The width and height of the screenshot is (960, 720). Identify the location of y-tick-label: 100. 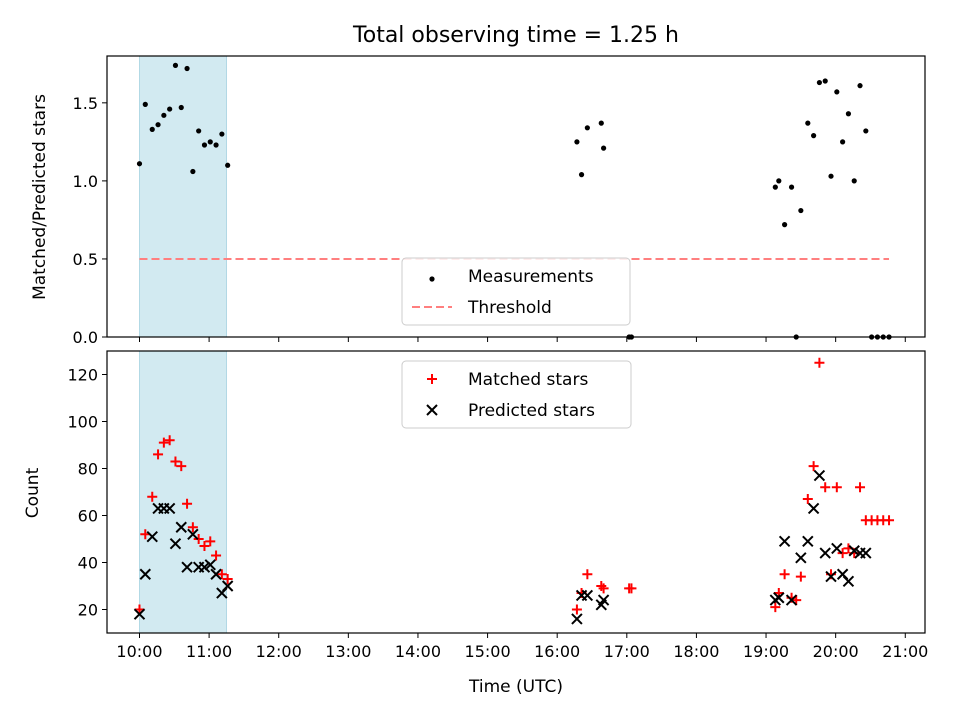
(82, 422).